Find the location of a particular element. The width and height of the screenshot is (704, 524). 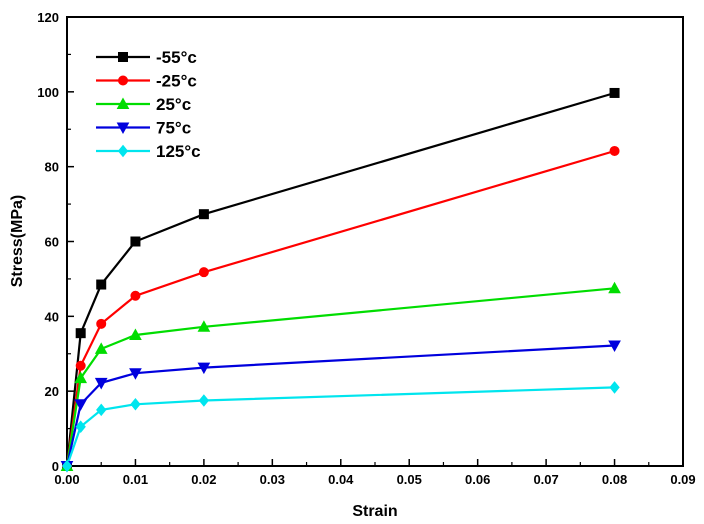

y-tick-label: 20 is located at coordinates (52, 391).